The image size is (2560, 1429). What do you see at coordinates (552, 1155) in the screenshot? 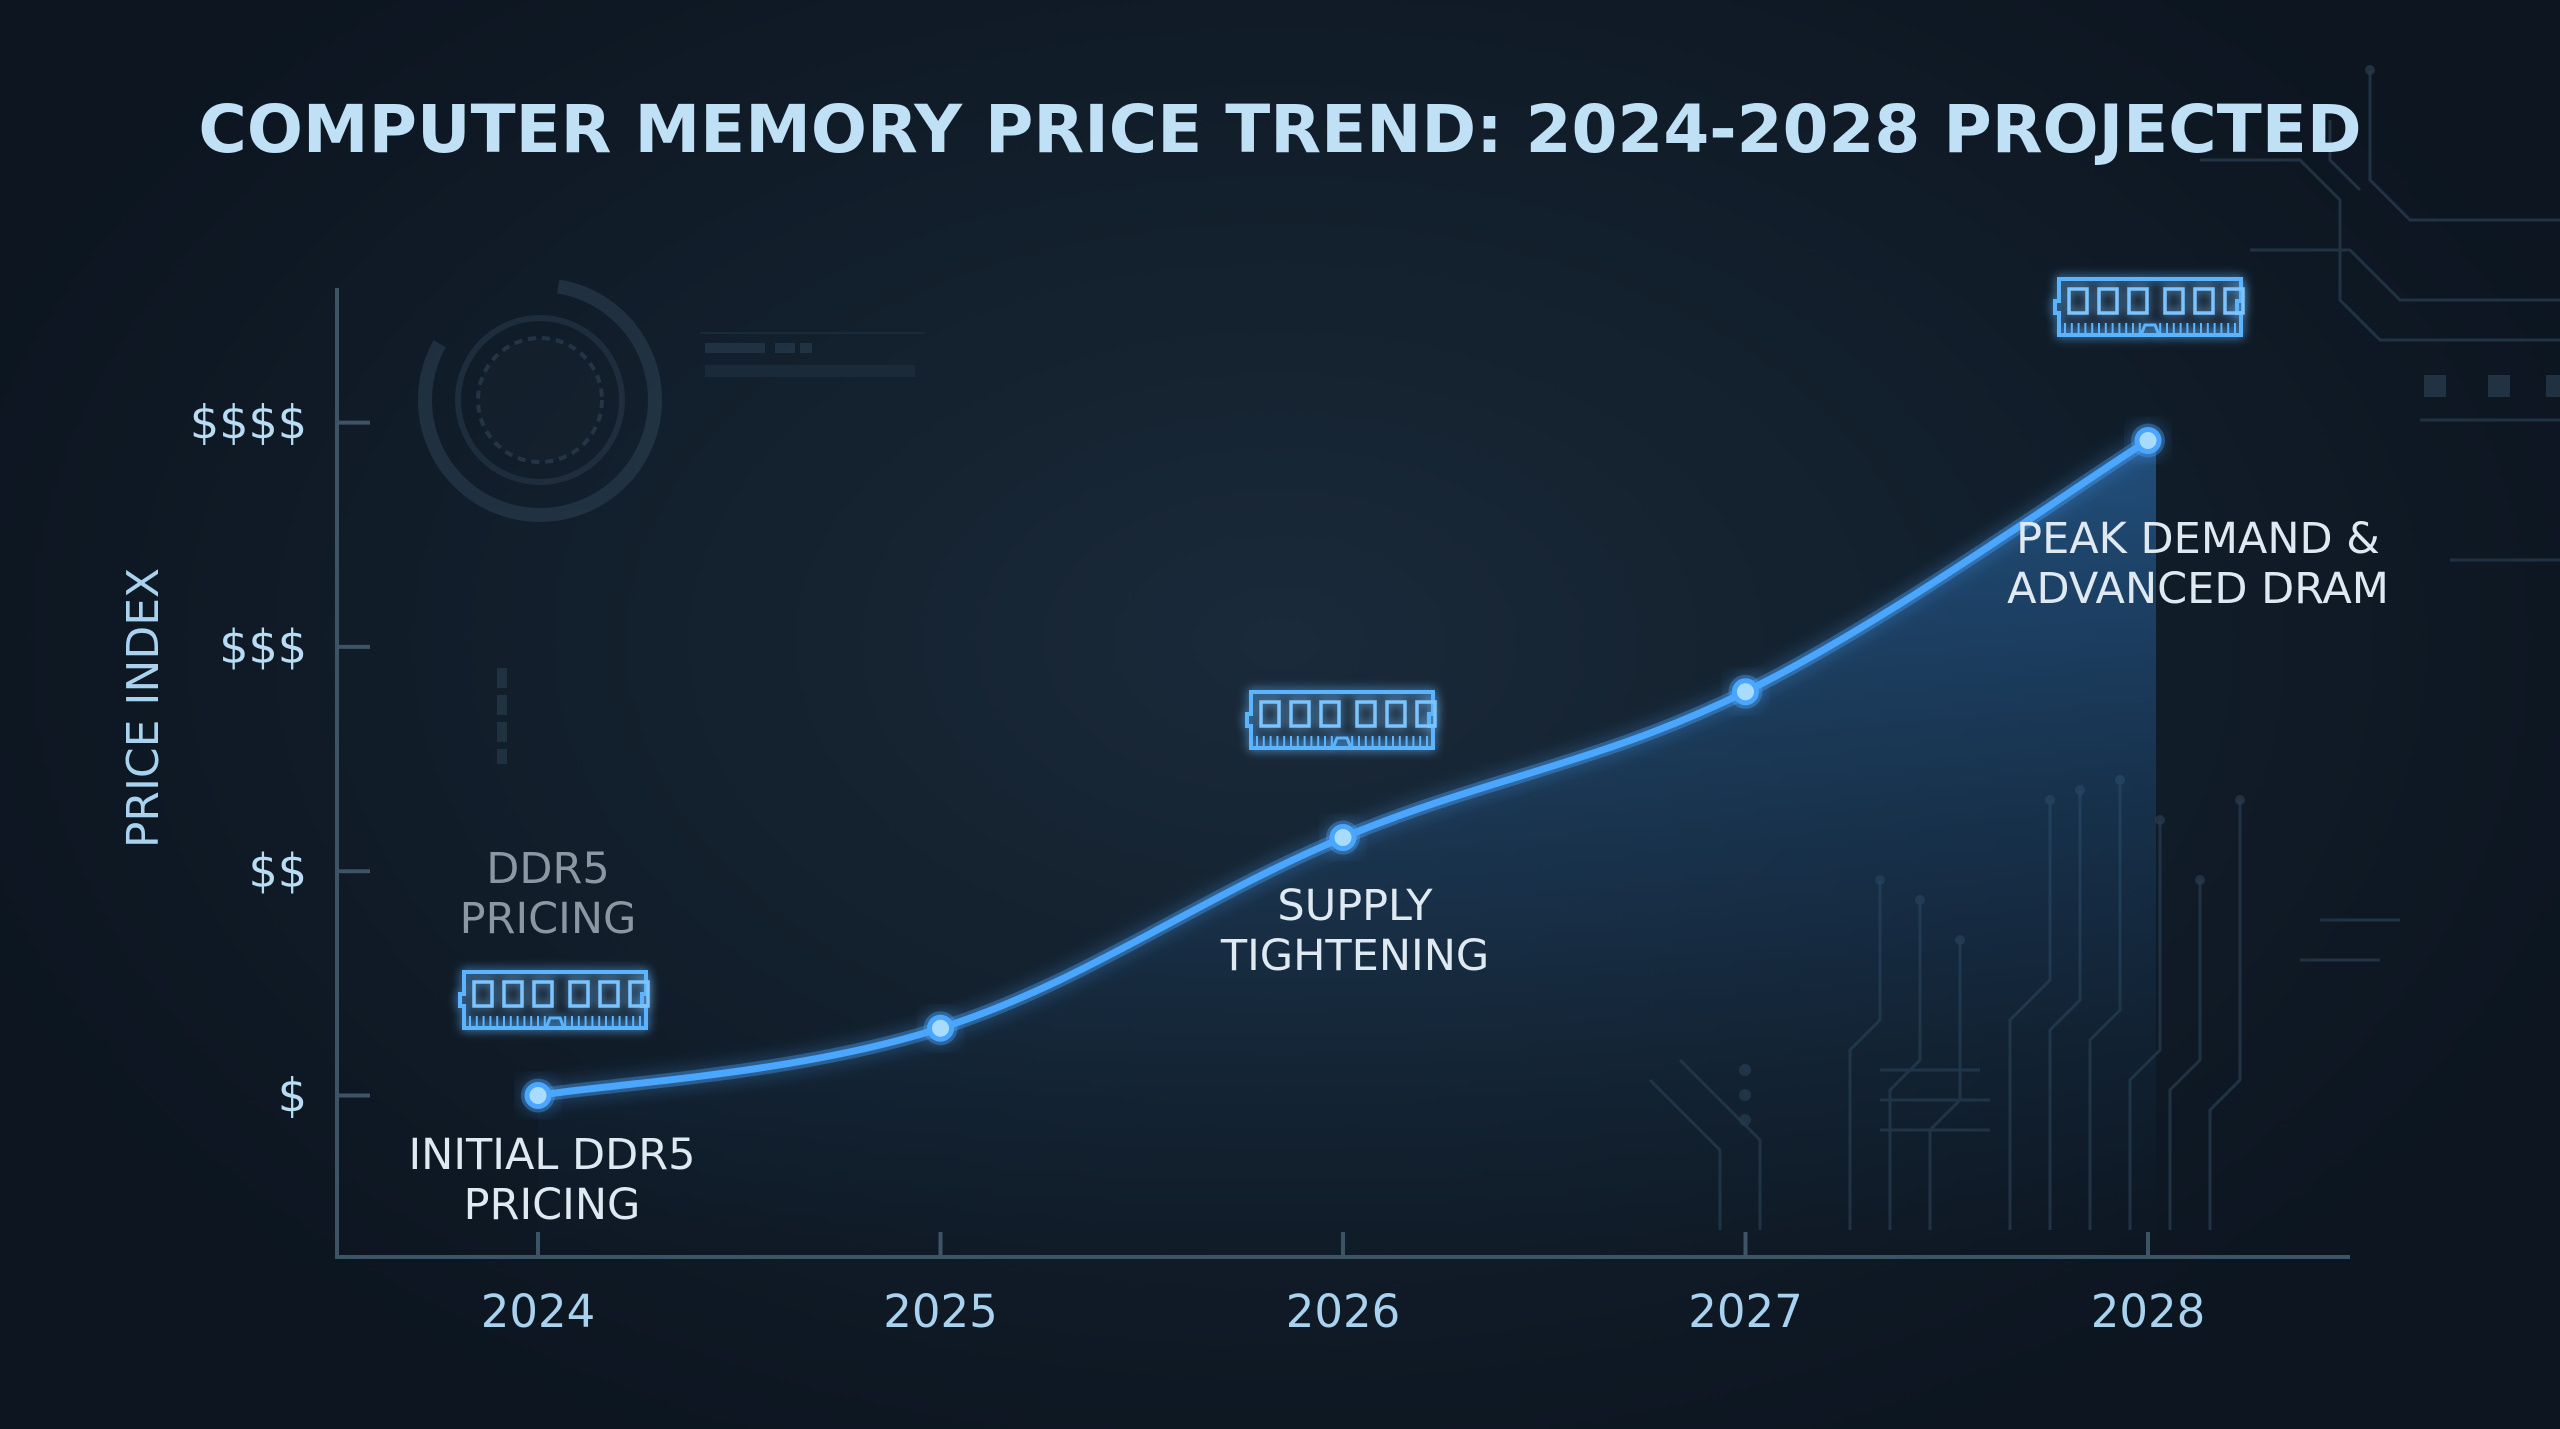
I see `annotation-label: INITIAL DDR5` at bounding box center [552, 1155].